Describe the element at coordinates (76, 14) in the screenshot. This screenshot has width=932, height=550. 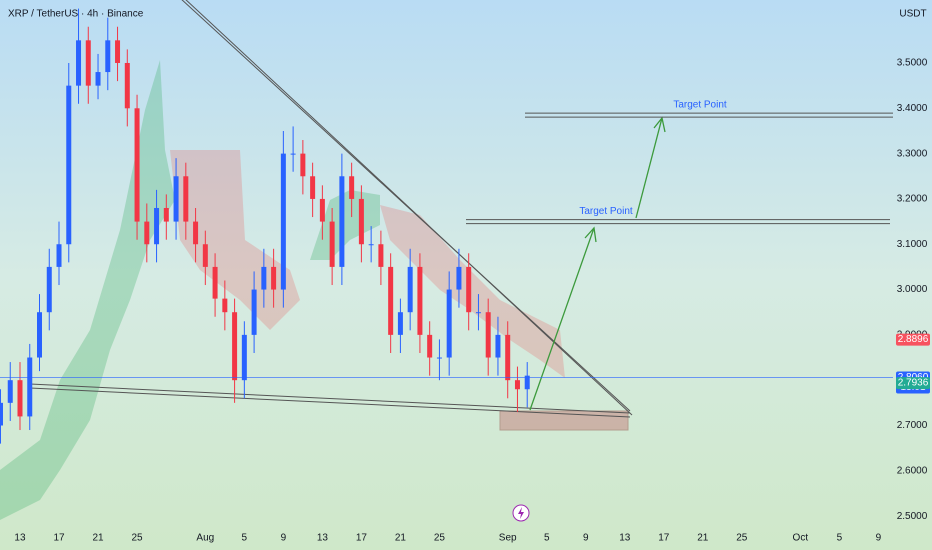
I see `chart-title: XRP / TetherUS · 4h · Binance` at that location.